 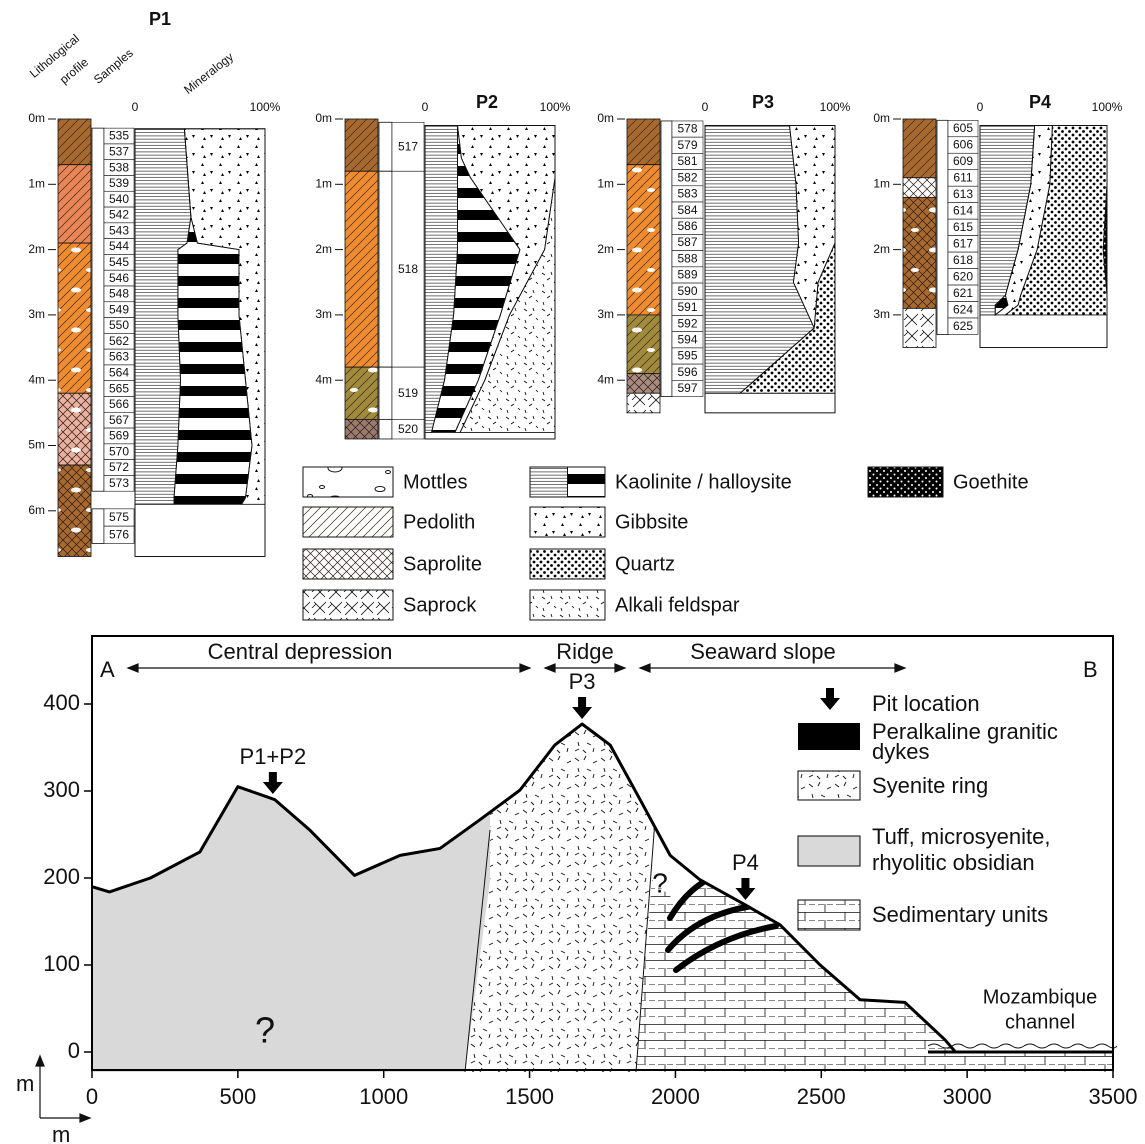 What do you see at coordinates (963, 128) in the screenshot?
I see `sample-id: 605` at bounding box center [963, 128].